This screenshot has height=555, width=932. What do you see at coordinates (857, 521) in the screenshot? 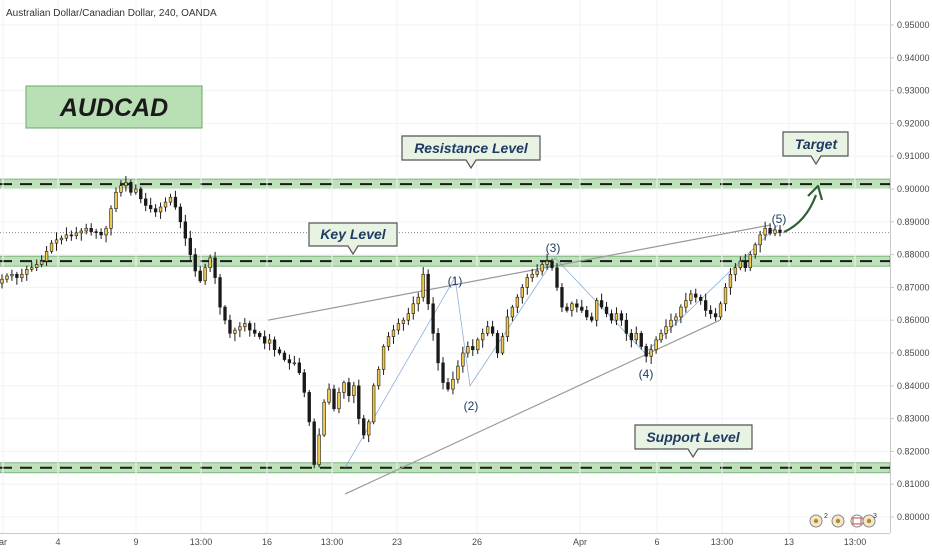
I see `calendar-icon` at bounding box center [857, 521].